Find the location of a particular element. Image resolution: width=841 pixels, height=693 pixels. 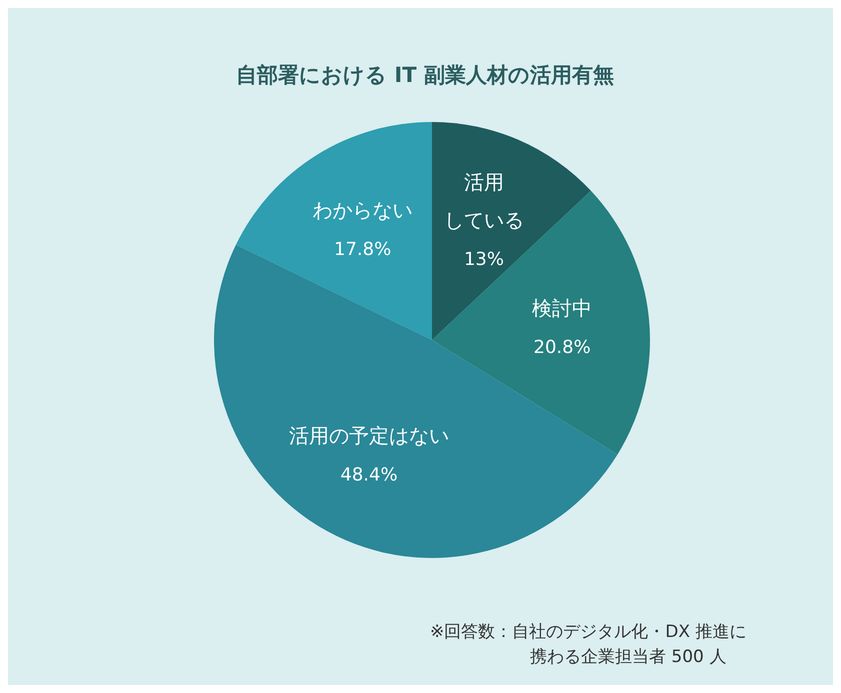

text: ※回答数：自社のデジタル化・DX 推進に is located at coordinates (588, 632).